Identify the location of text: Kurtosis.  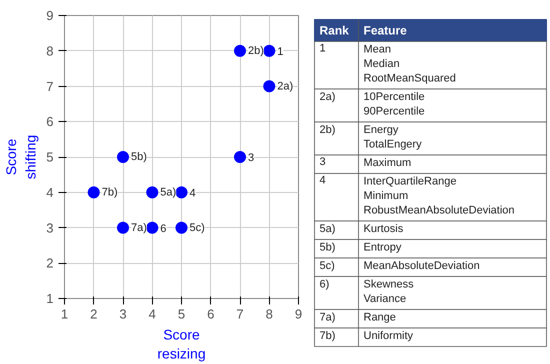
(384, 229).